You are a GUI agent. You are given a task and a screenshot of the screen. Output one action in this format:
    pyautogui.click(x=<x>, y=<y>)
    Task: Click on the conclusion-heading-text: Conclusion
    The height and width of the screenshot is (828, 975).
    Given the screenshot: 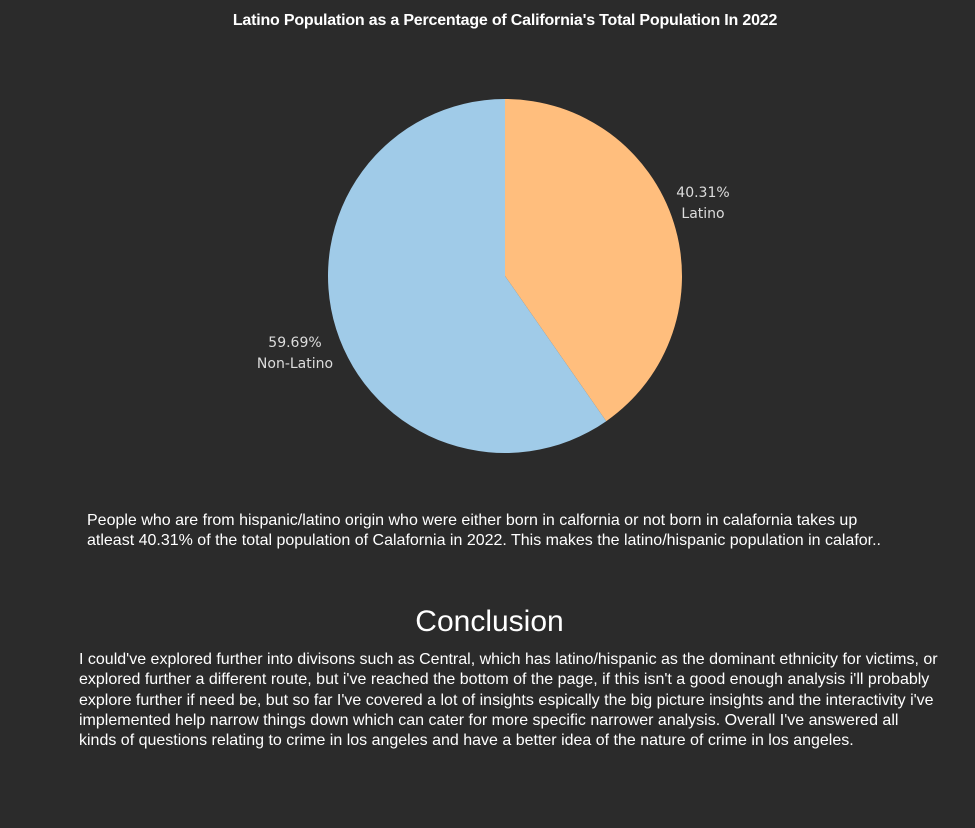 What is the action you would take?
    pyautogui.click(x=489, y=621)
    